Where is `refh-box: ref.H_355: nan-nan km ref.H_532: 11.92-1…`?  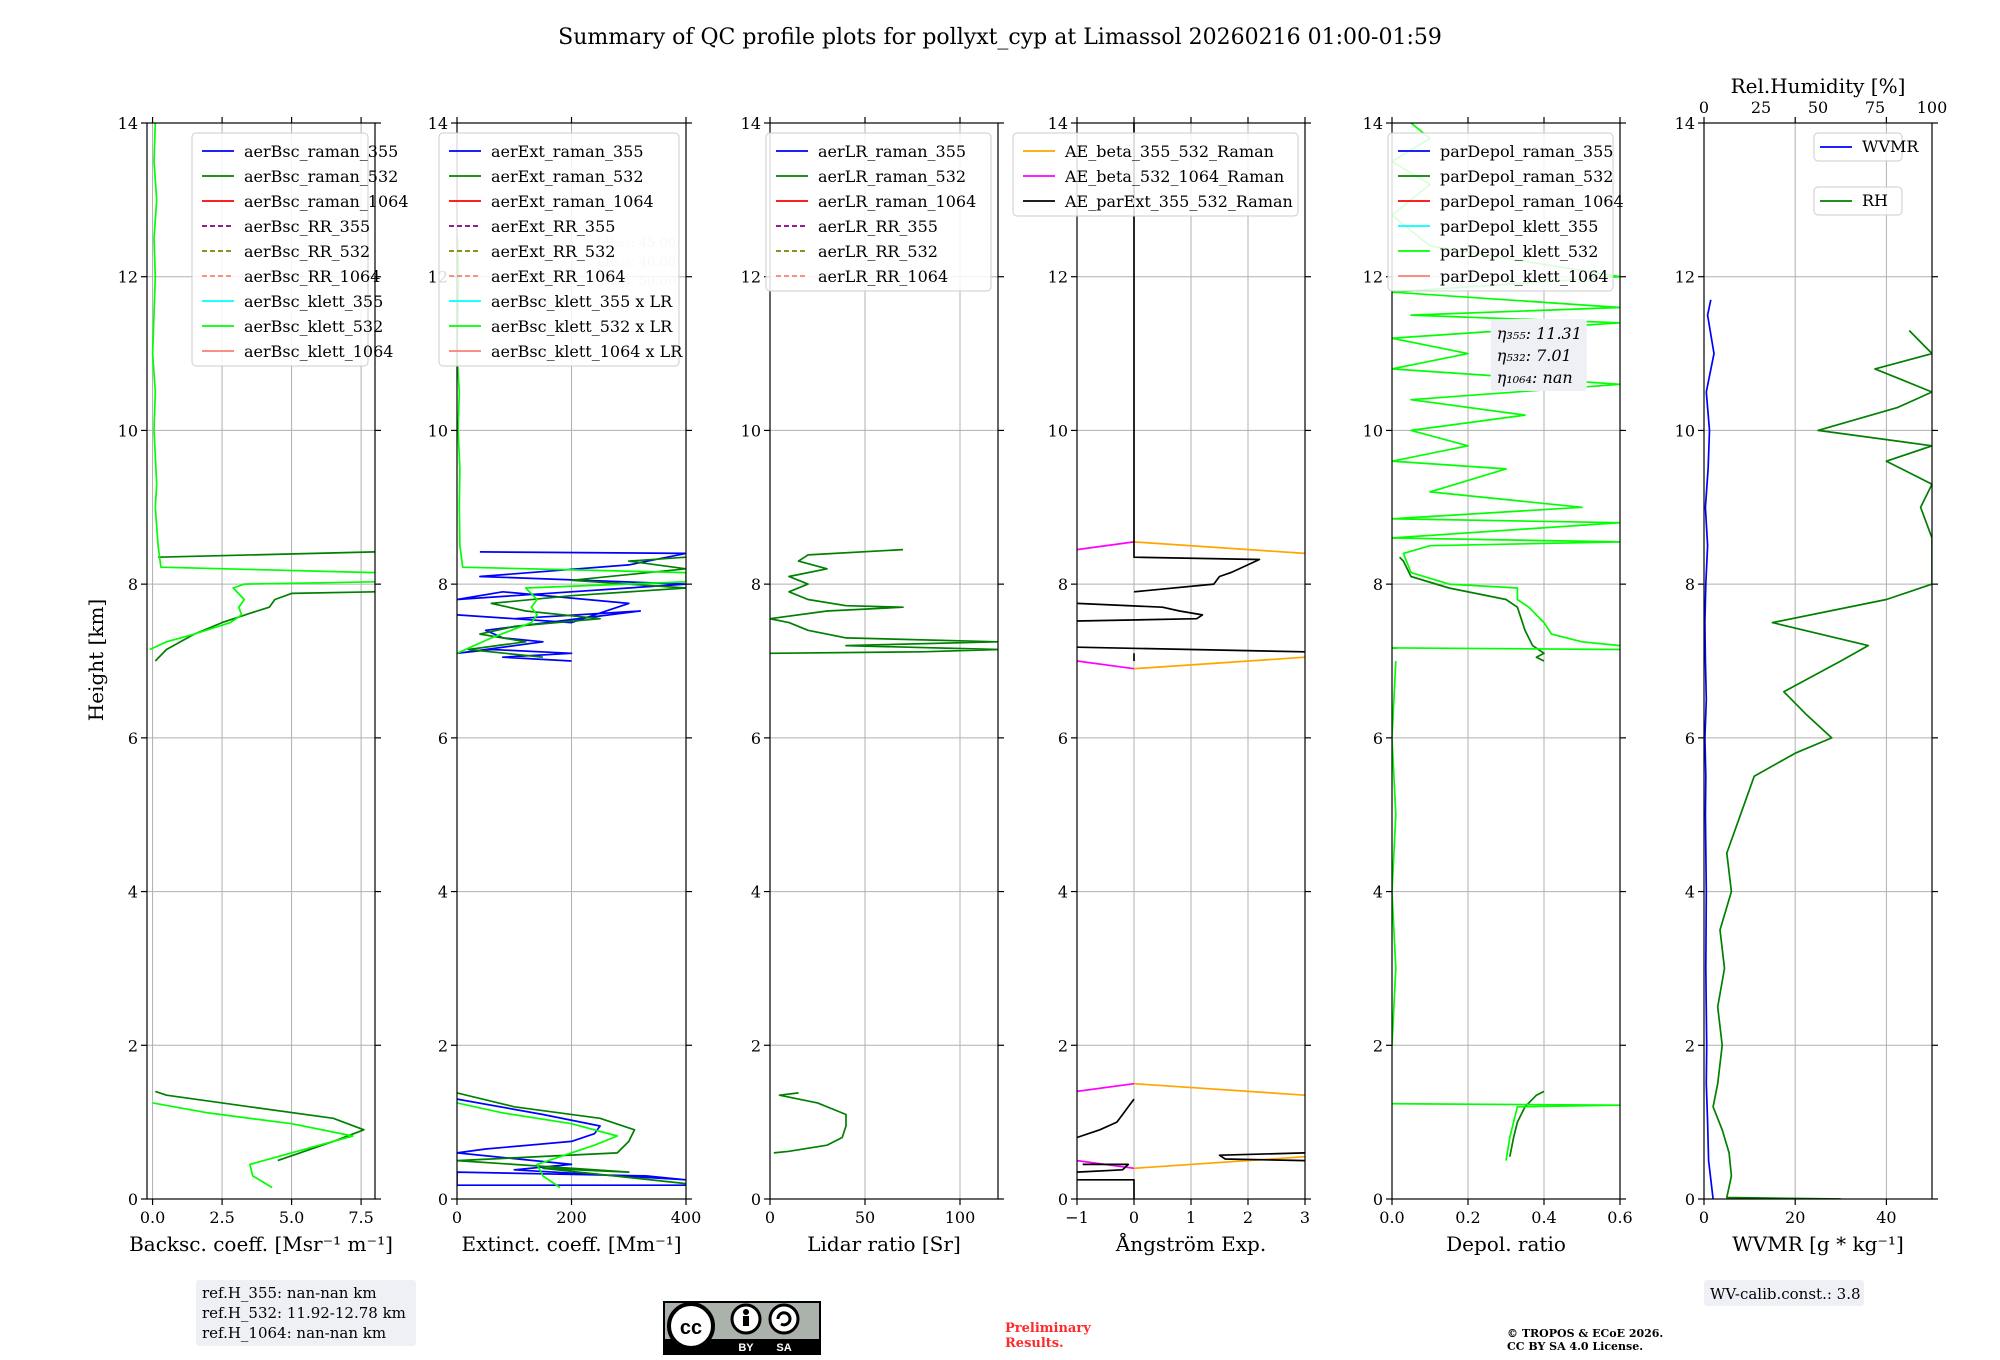
refh-box: ref.H_355: nan-nan km ref.H_532: 11.92-1… is located at coordinates (306, 1313).